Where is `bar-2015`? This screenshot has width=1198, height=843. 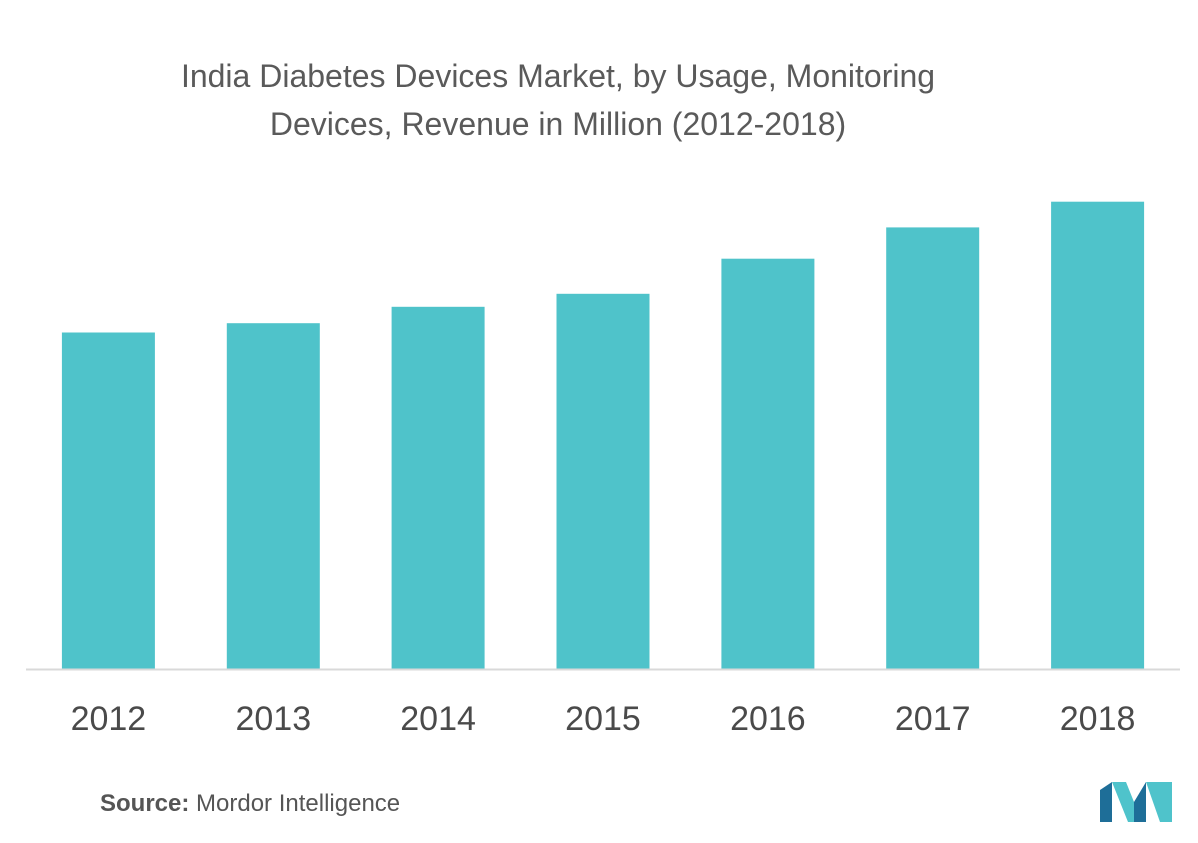
bar-2015 is located at coordinates (603, 481).